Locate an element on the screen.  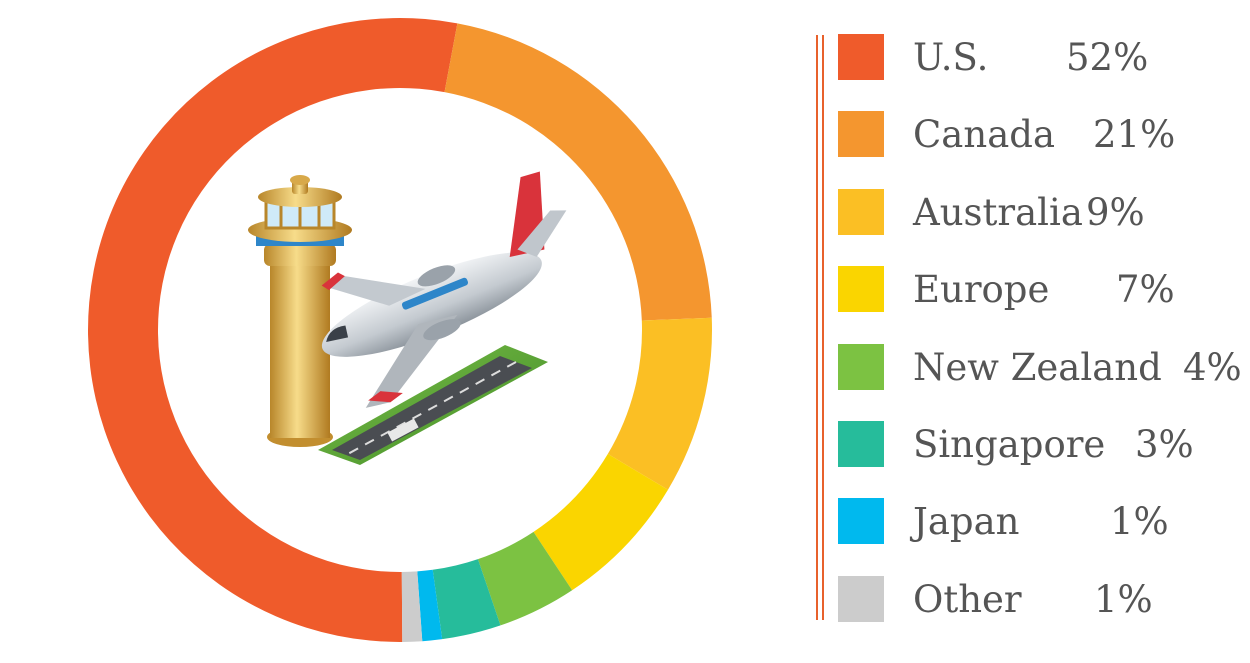
legend-value: 7% is located at coordinates (1145, 290).